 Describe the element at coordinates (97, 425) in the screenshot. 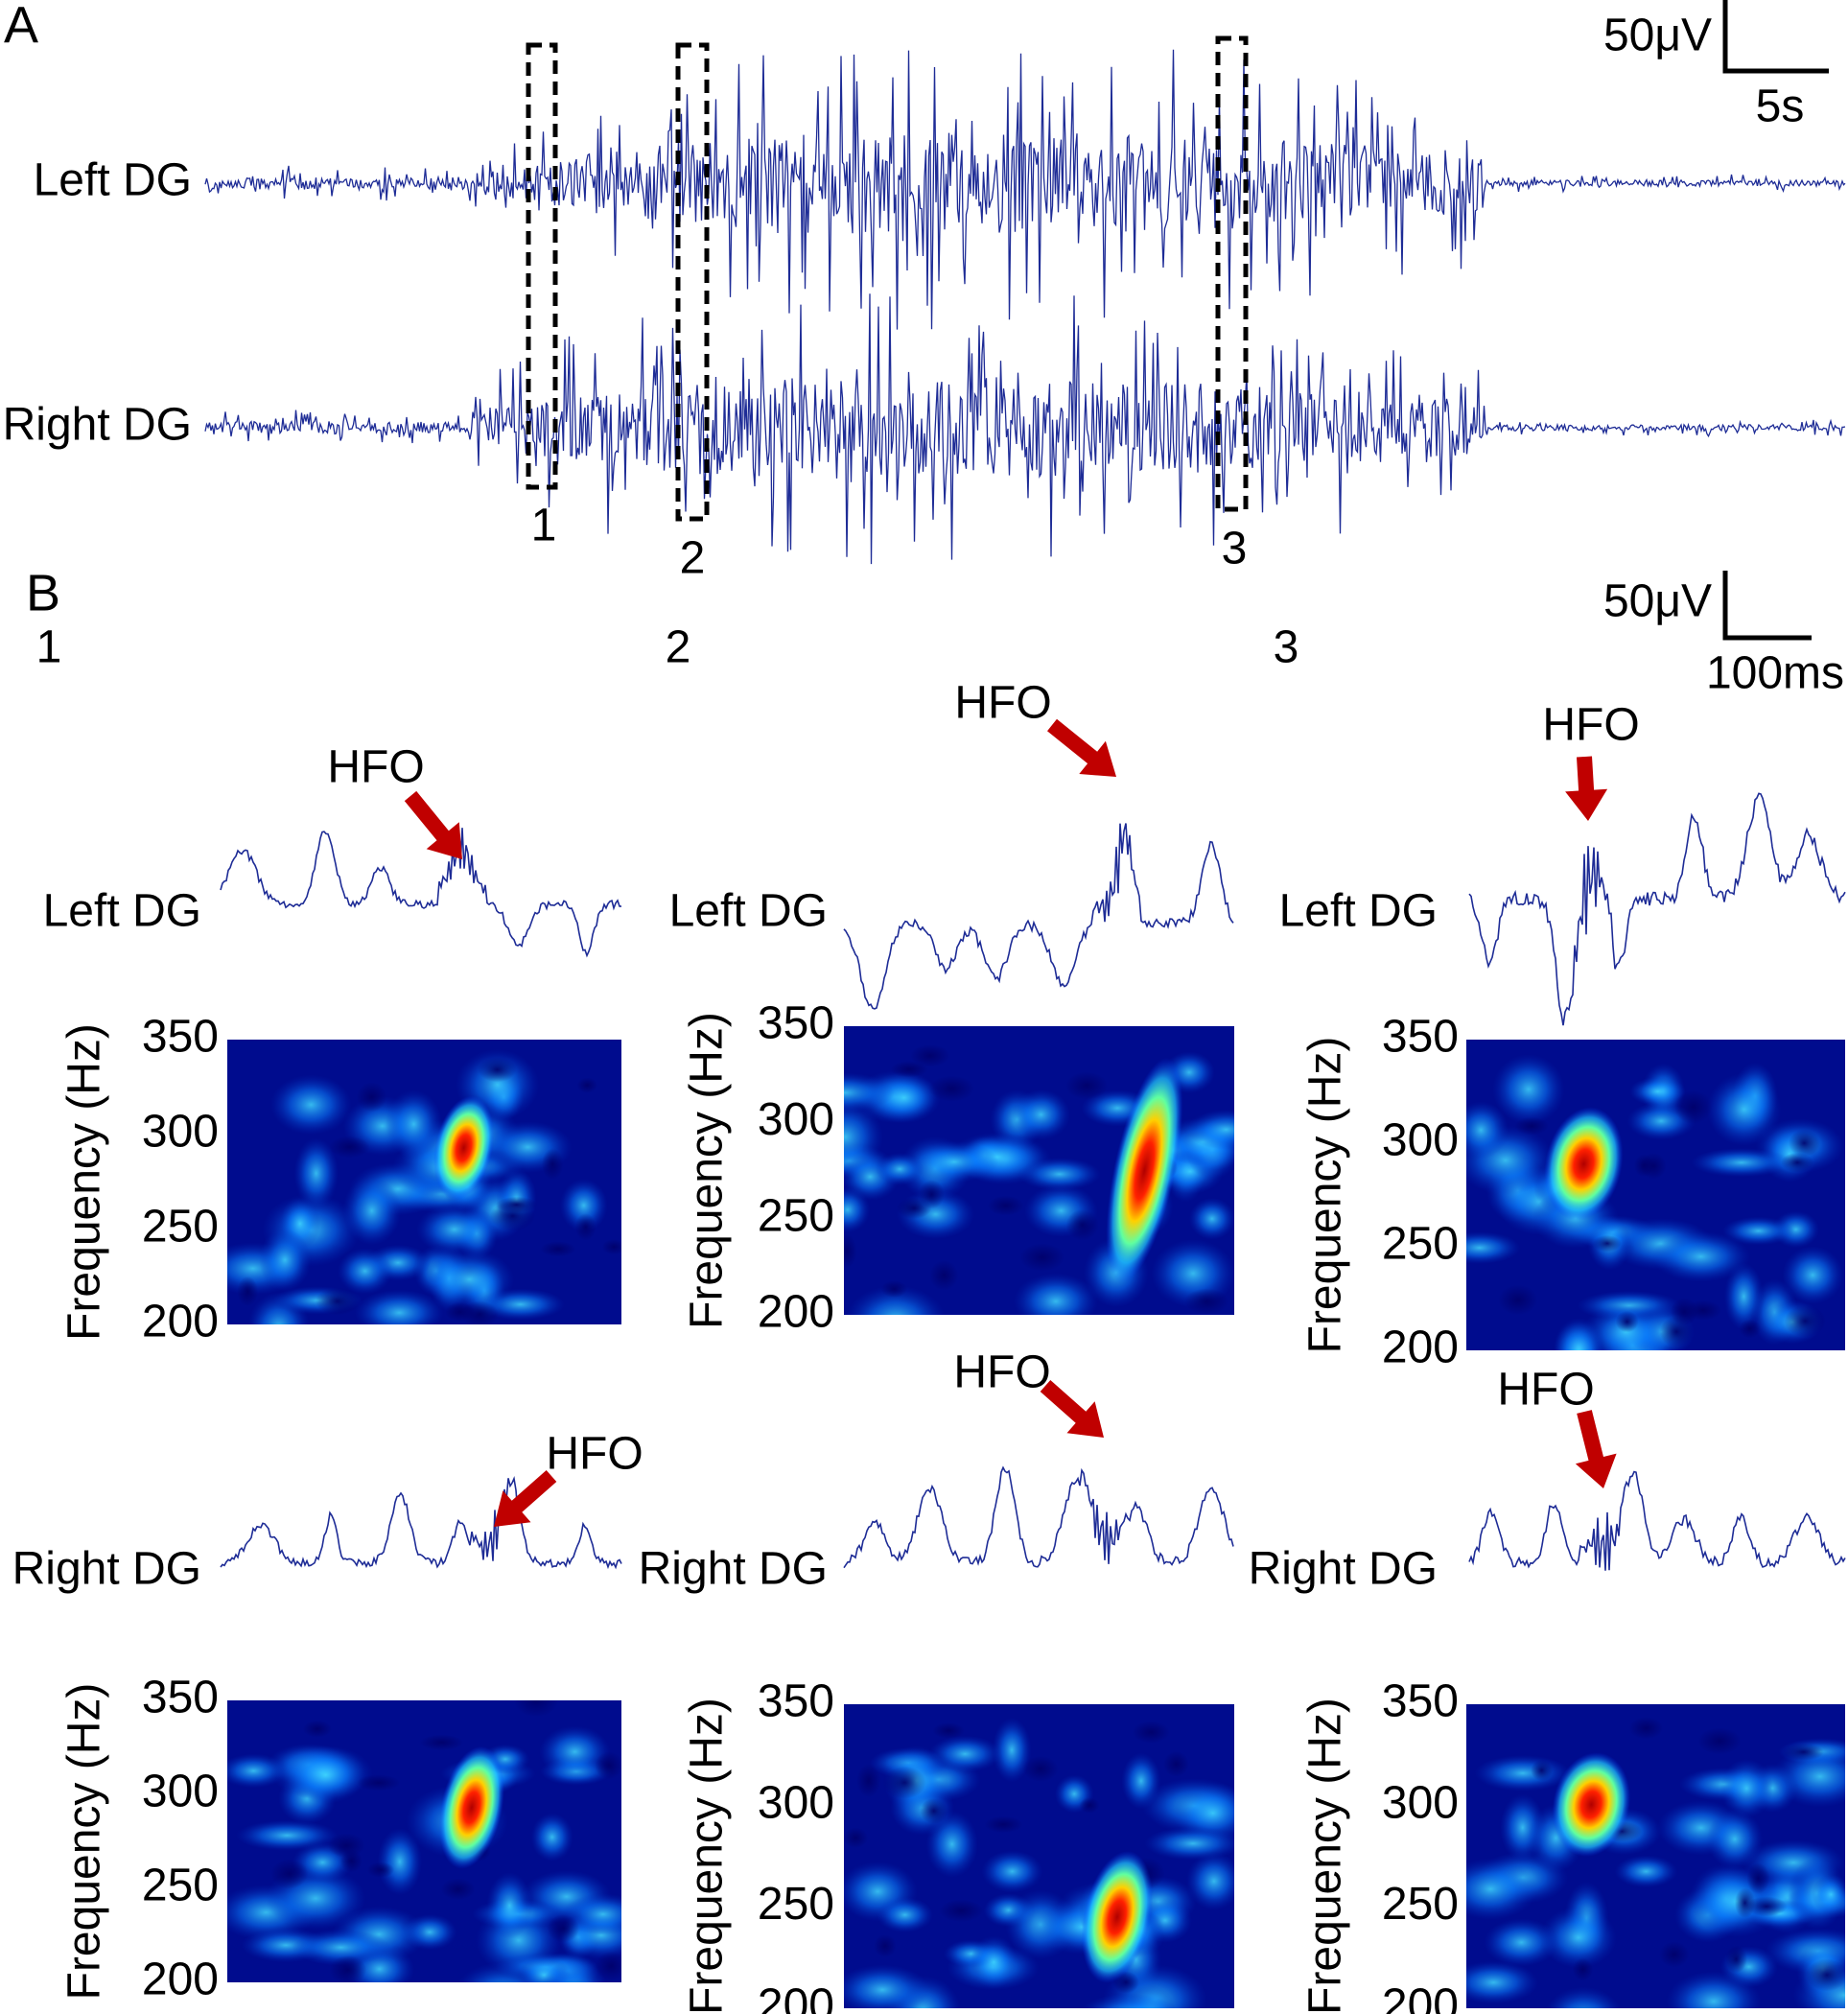

I see `trace-label: Right DG` at that location.